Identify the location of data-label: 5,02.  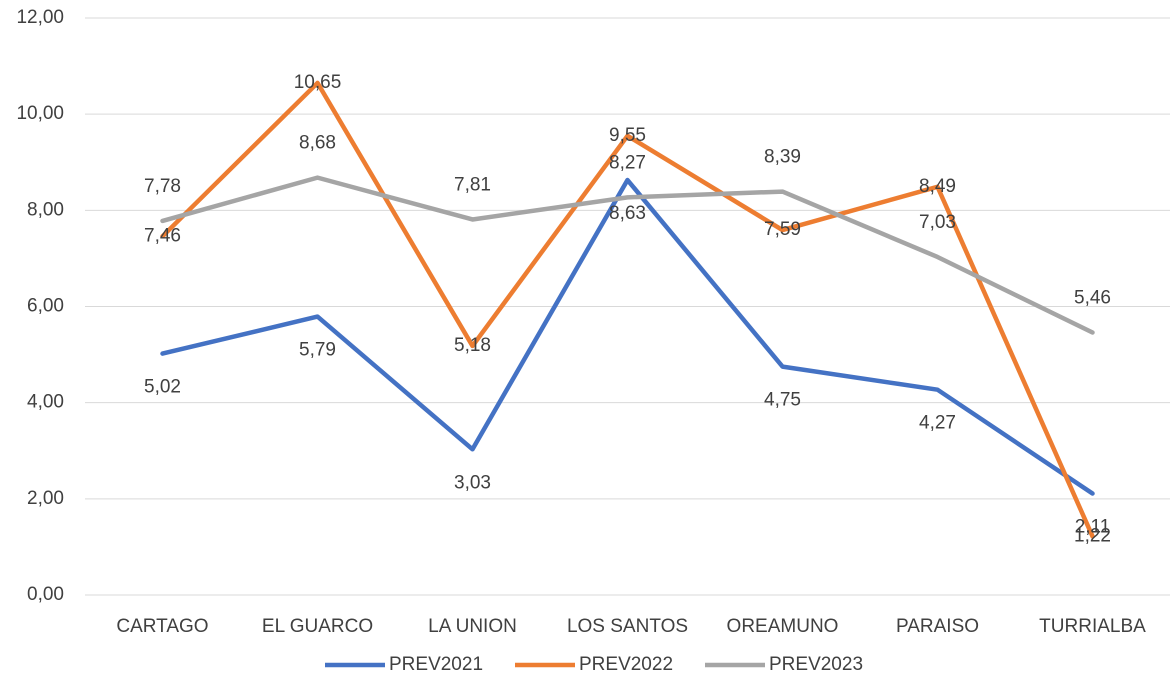
(162, 387).